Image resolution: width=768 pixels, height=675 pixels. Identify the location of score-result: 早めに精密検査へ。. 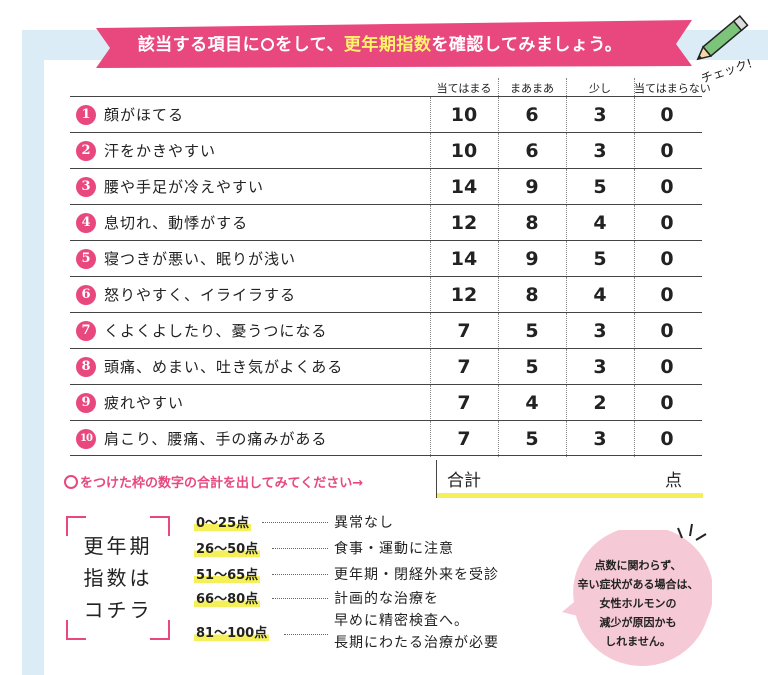
(401, 621).